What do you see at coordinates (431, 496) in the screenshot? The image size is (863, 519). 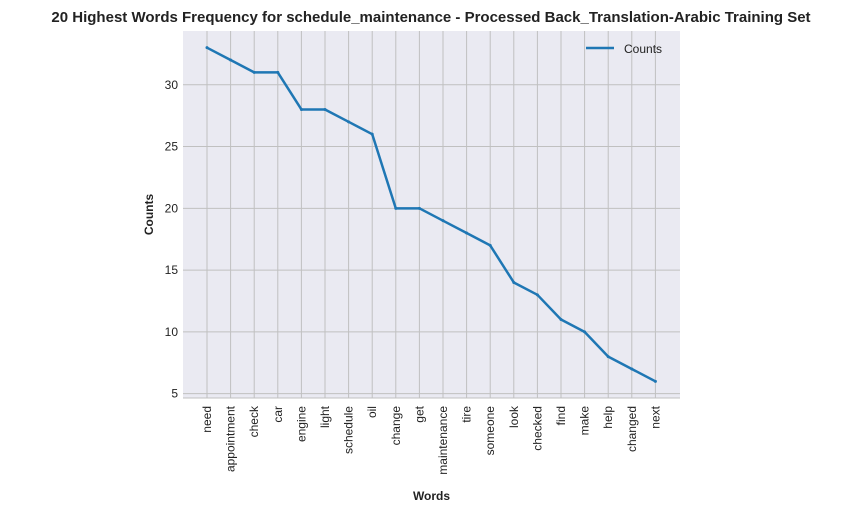 I see `x-axis-label: Words` at bounding box center [431, 496].